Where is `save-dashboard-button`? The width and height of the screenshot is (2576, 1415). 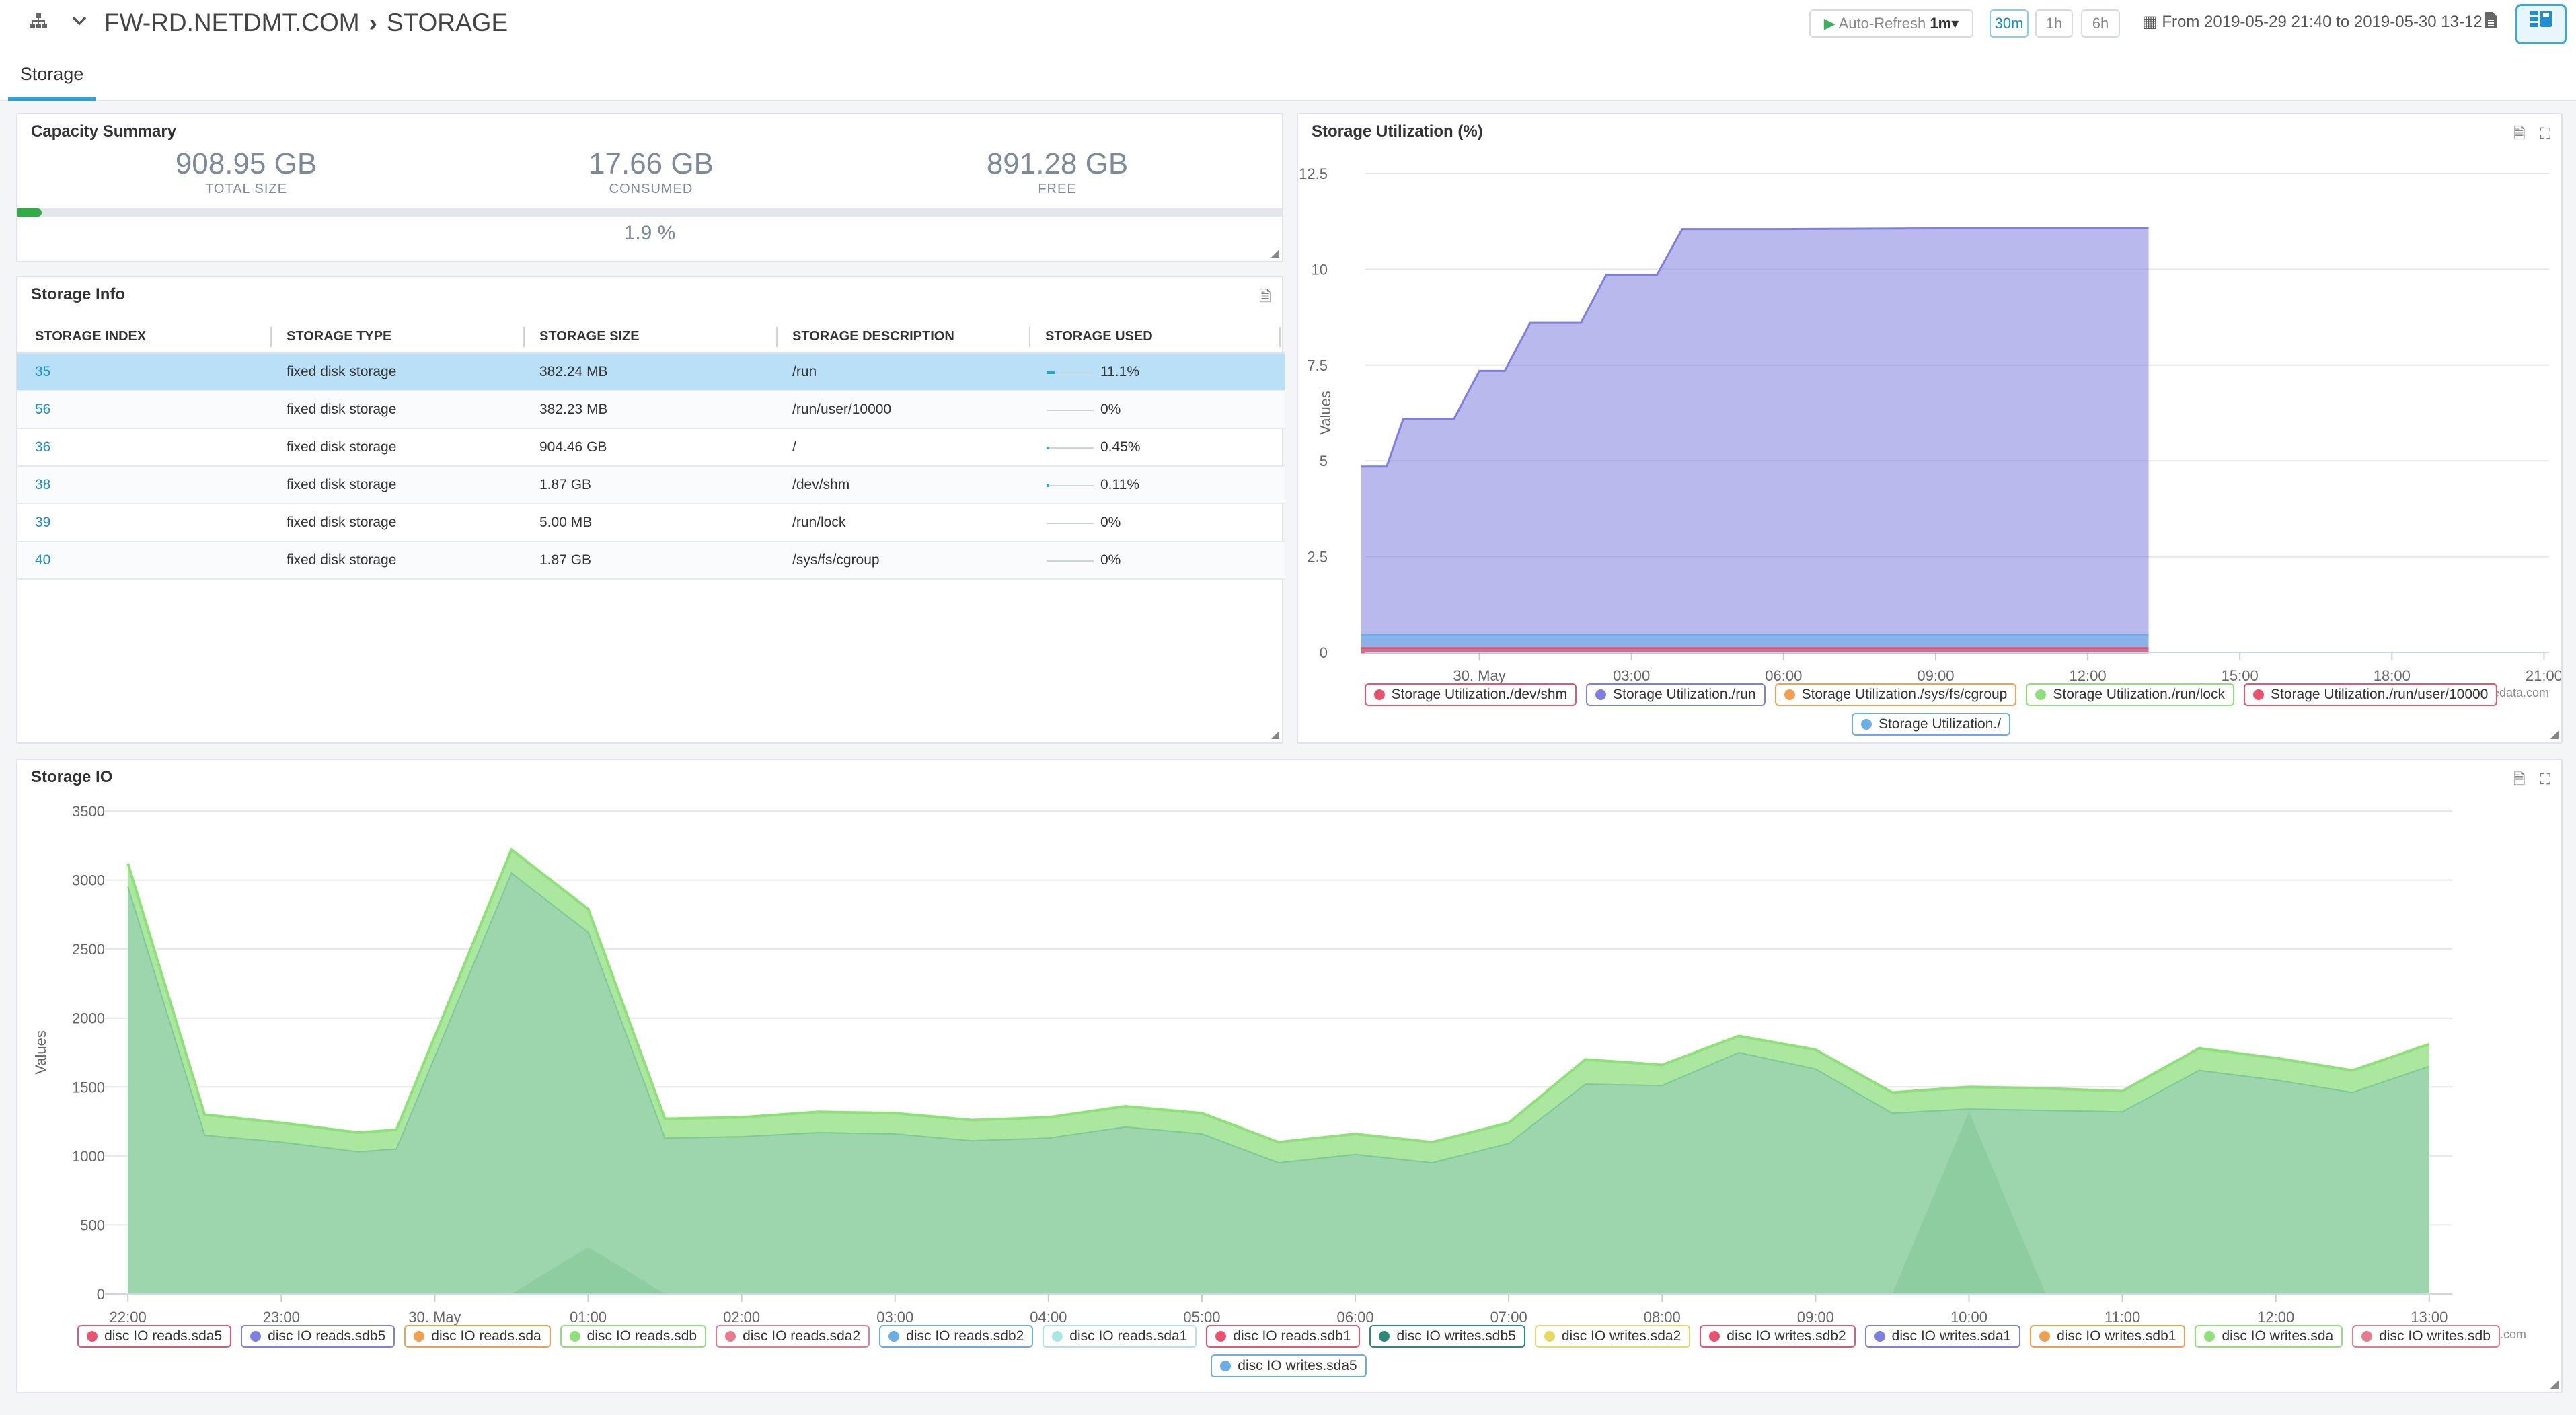 save-dashboard-button is located at coordinates (2541, 24).